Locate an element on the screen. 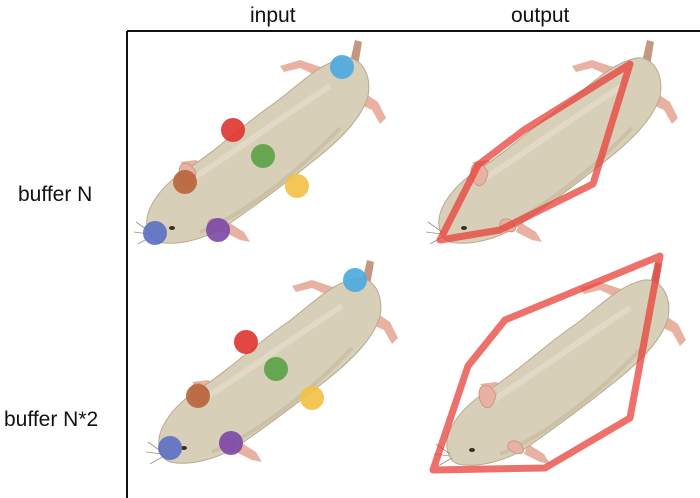 Image resolution: width=700 pixels, height=498 pixels. column-header-input: input is located at coordinates (273, 15).